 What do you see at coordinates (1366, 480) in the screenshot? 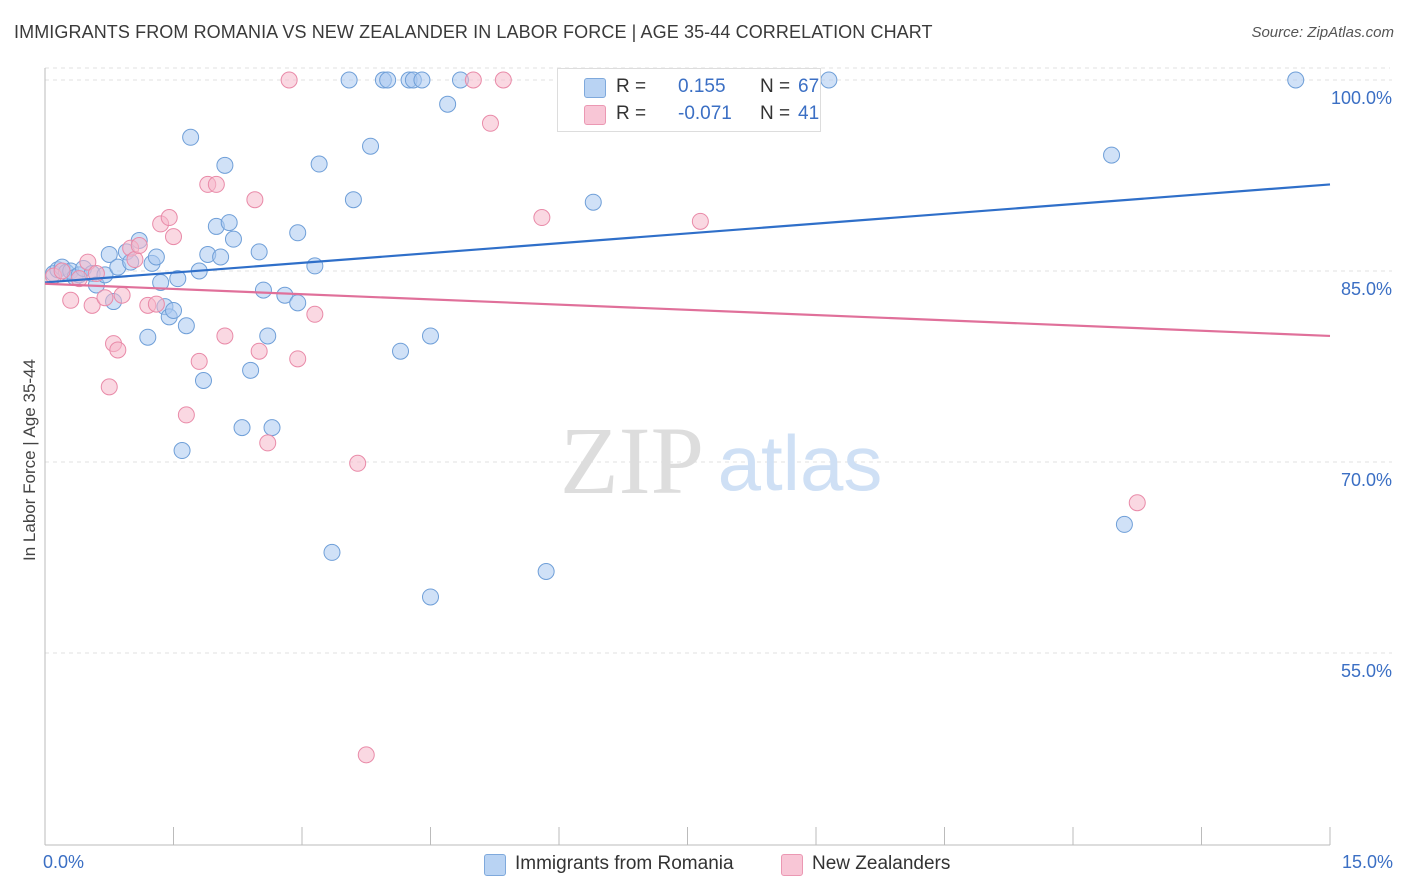
I see `y-tick-label: 70.0%` at bounding box center [1366, 480].